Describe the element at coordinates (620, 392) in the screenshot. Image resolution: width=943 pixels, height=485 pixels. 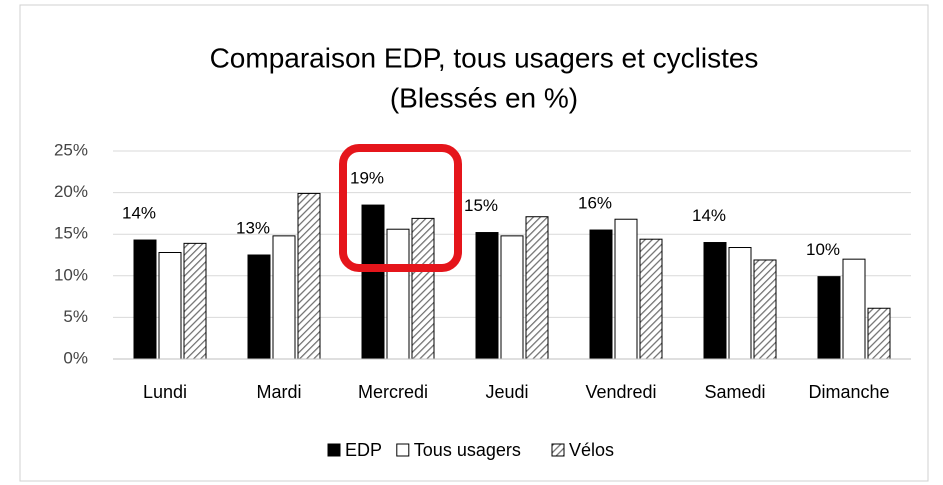
I see `x-tick-label: Vendredi` at that location.